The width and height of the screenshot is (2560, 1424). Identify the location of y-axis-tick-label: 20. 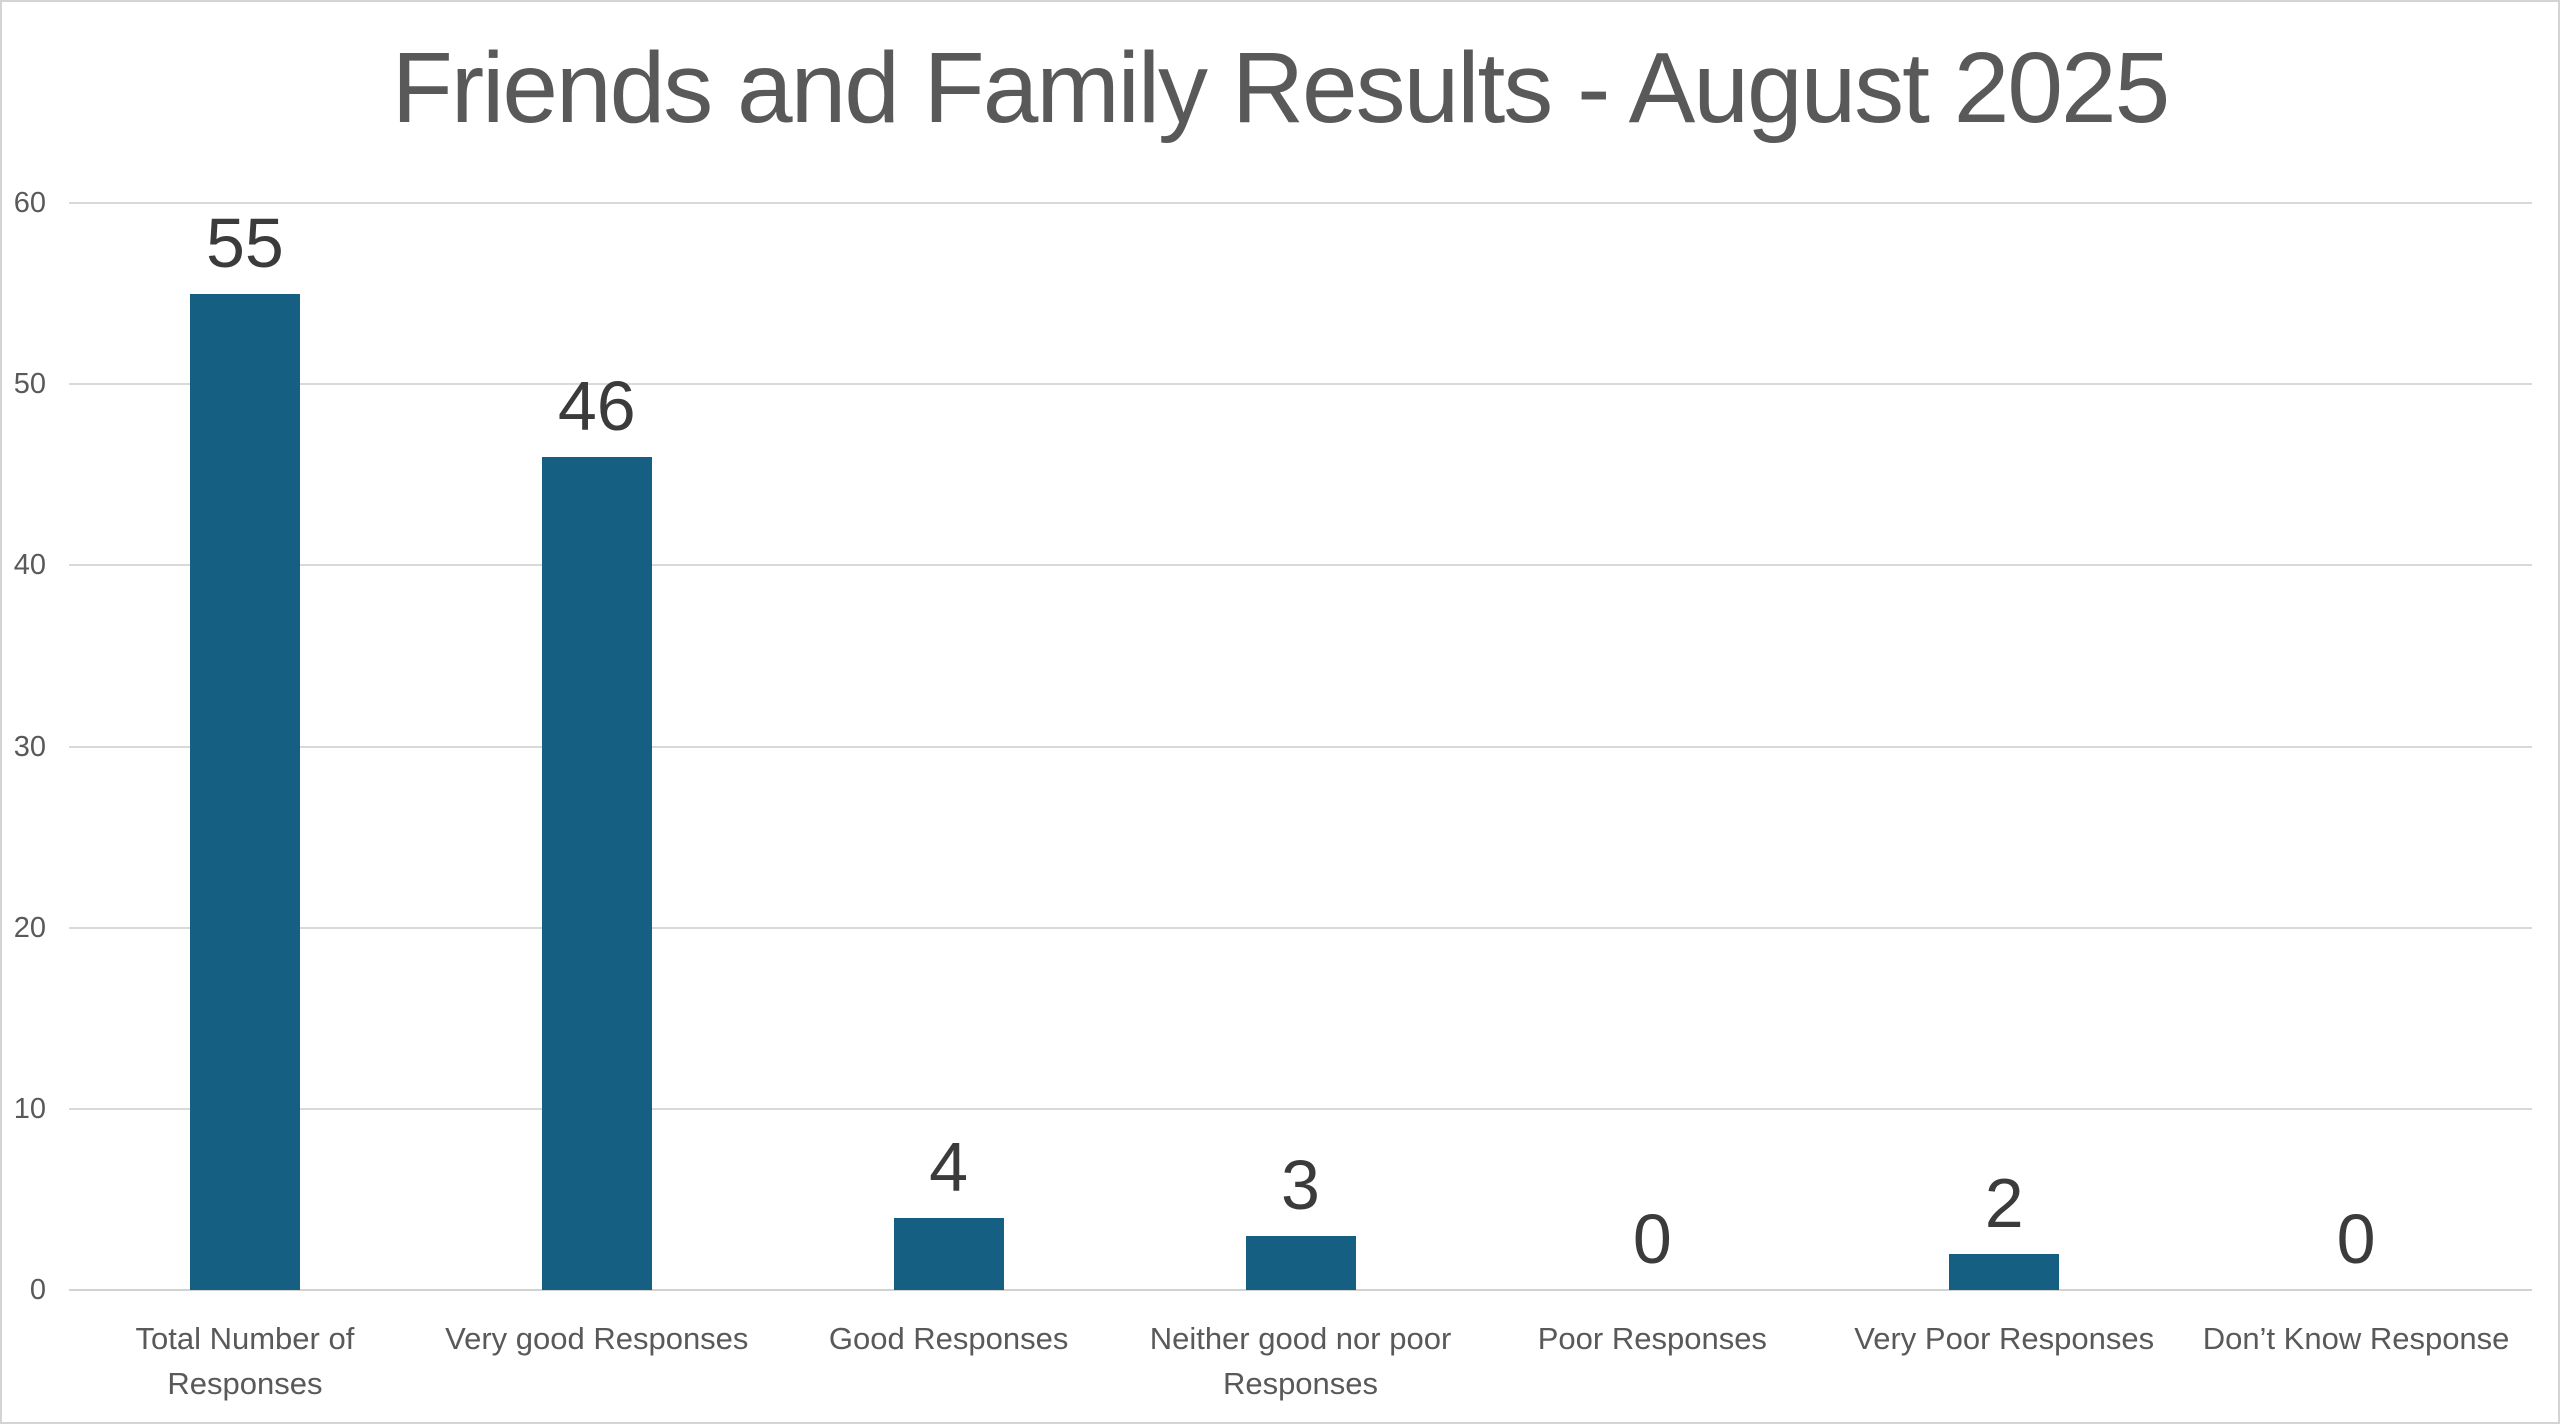
(29, 927).